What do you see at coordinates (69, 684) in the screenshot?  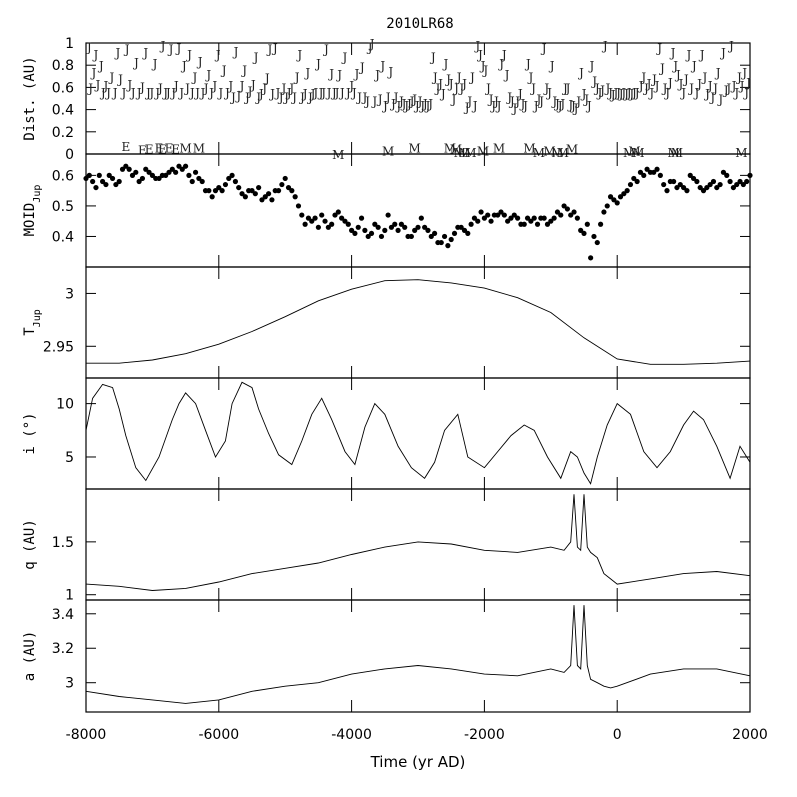 I see `y-tick-label: 3` at bounding box center [69, 684].